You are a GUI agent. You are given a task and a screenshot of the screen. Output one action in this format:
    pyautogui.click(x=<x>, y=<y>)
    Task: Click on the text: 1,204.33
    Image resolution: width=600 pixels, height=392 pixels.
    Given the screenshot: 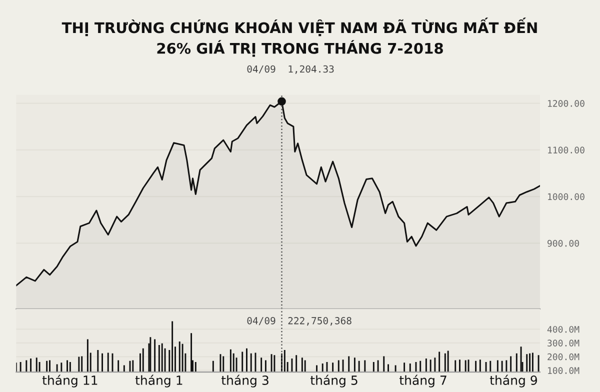 What is the action you would take?
    pyautogui.click(x=311, y=69)
    